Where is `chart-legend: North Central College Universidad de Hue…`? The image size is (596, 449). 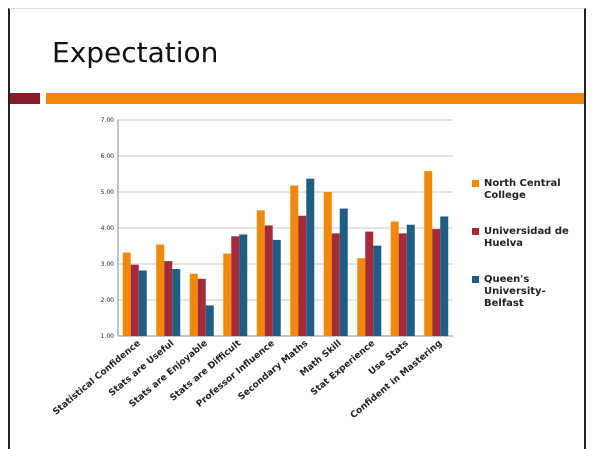
chart-legend: North Central College Universidad de Hue… is located at coordinates (527, 256).